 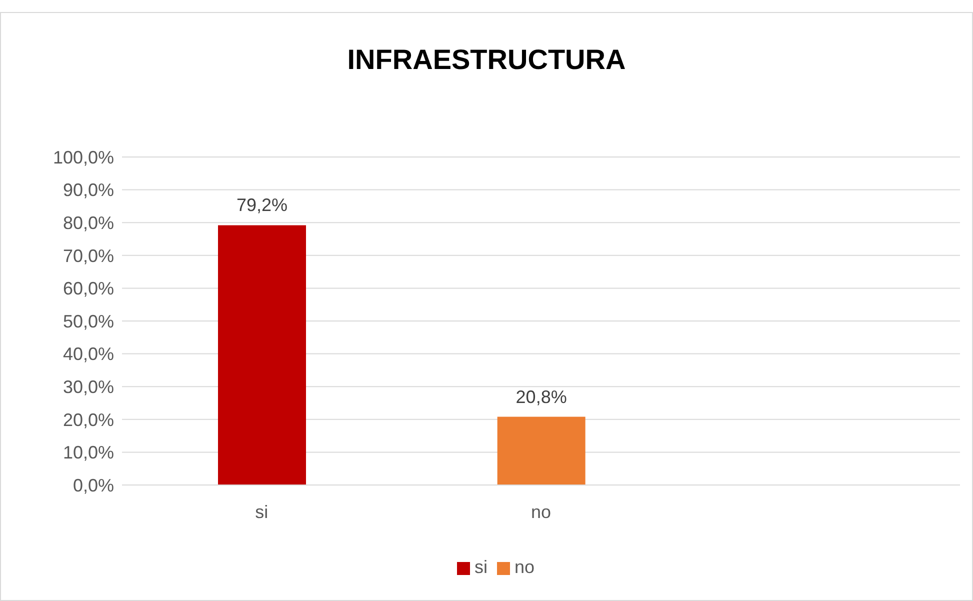 I want to click on y-tick-label: 0,0%, so click(x=93, y=485).